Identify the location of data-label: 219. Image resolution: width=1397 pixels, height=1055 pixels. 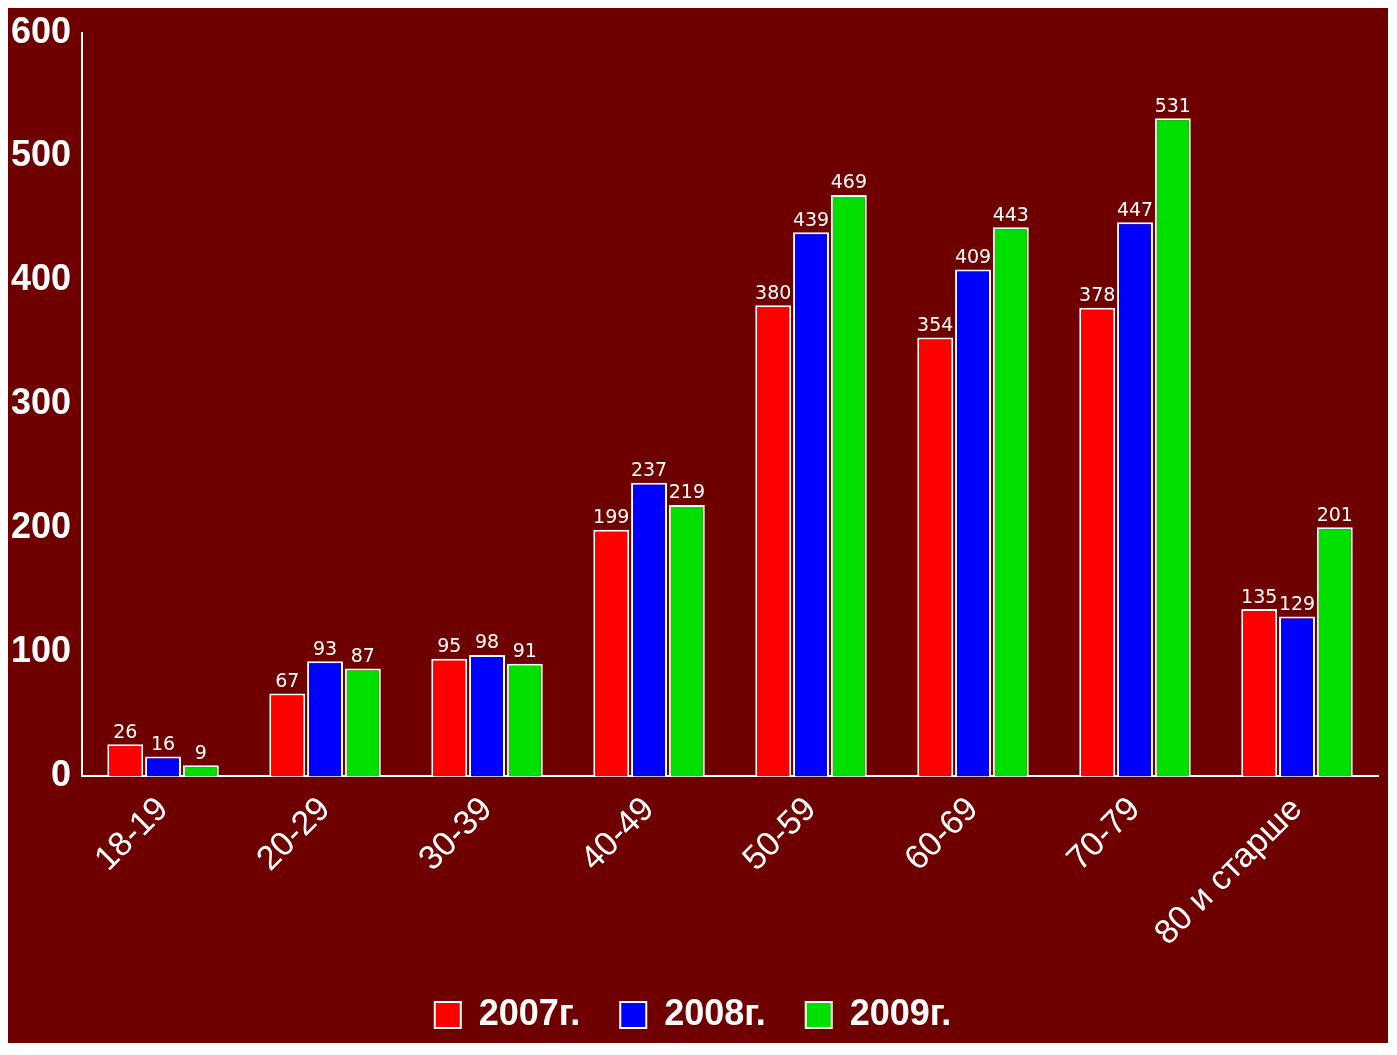
(686, 491).